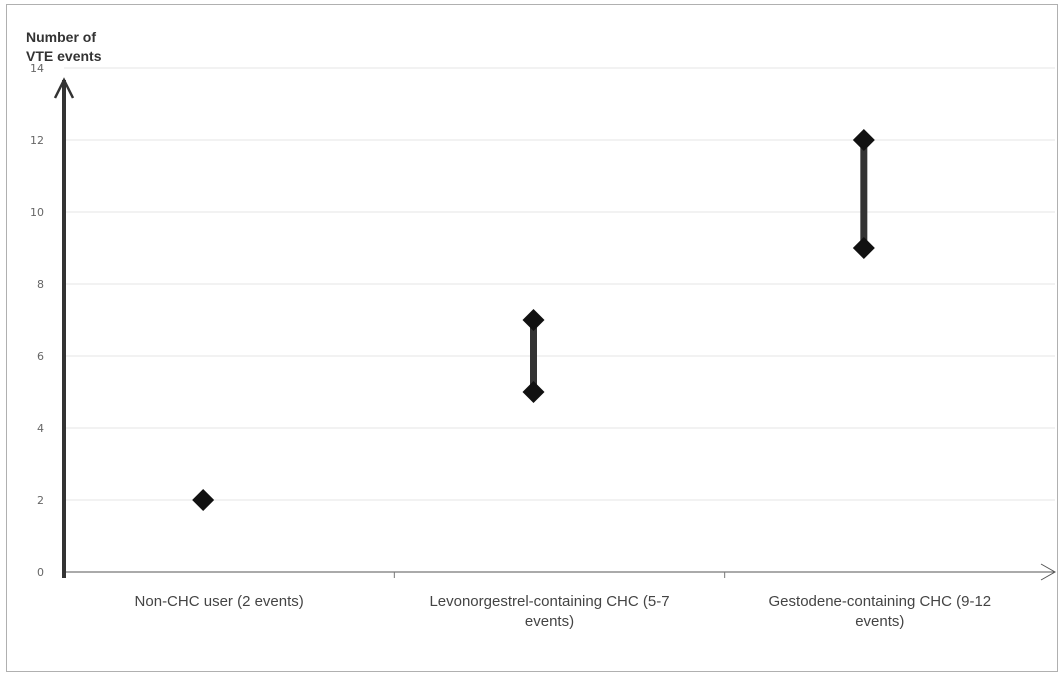 The width and height of the screenshot is (1064, 677). Describe the element at coordinates (64, 56) in the screenshot. I see `y-axis-label-line: VTE events` at that location.